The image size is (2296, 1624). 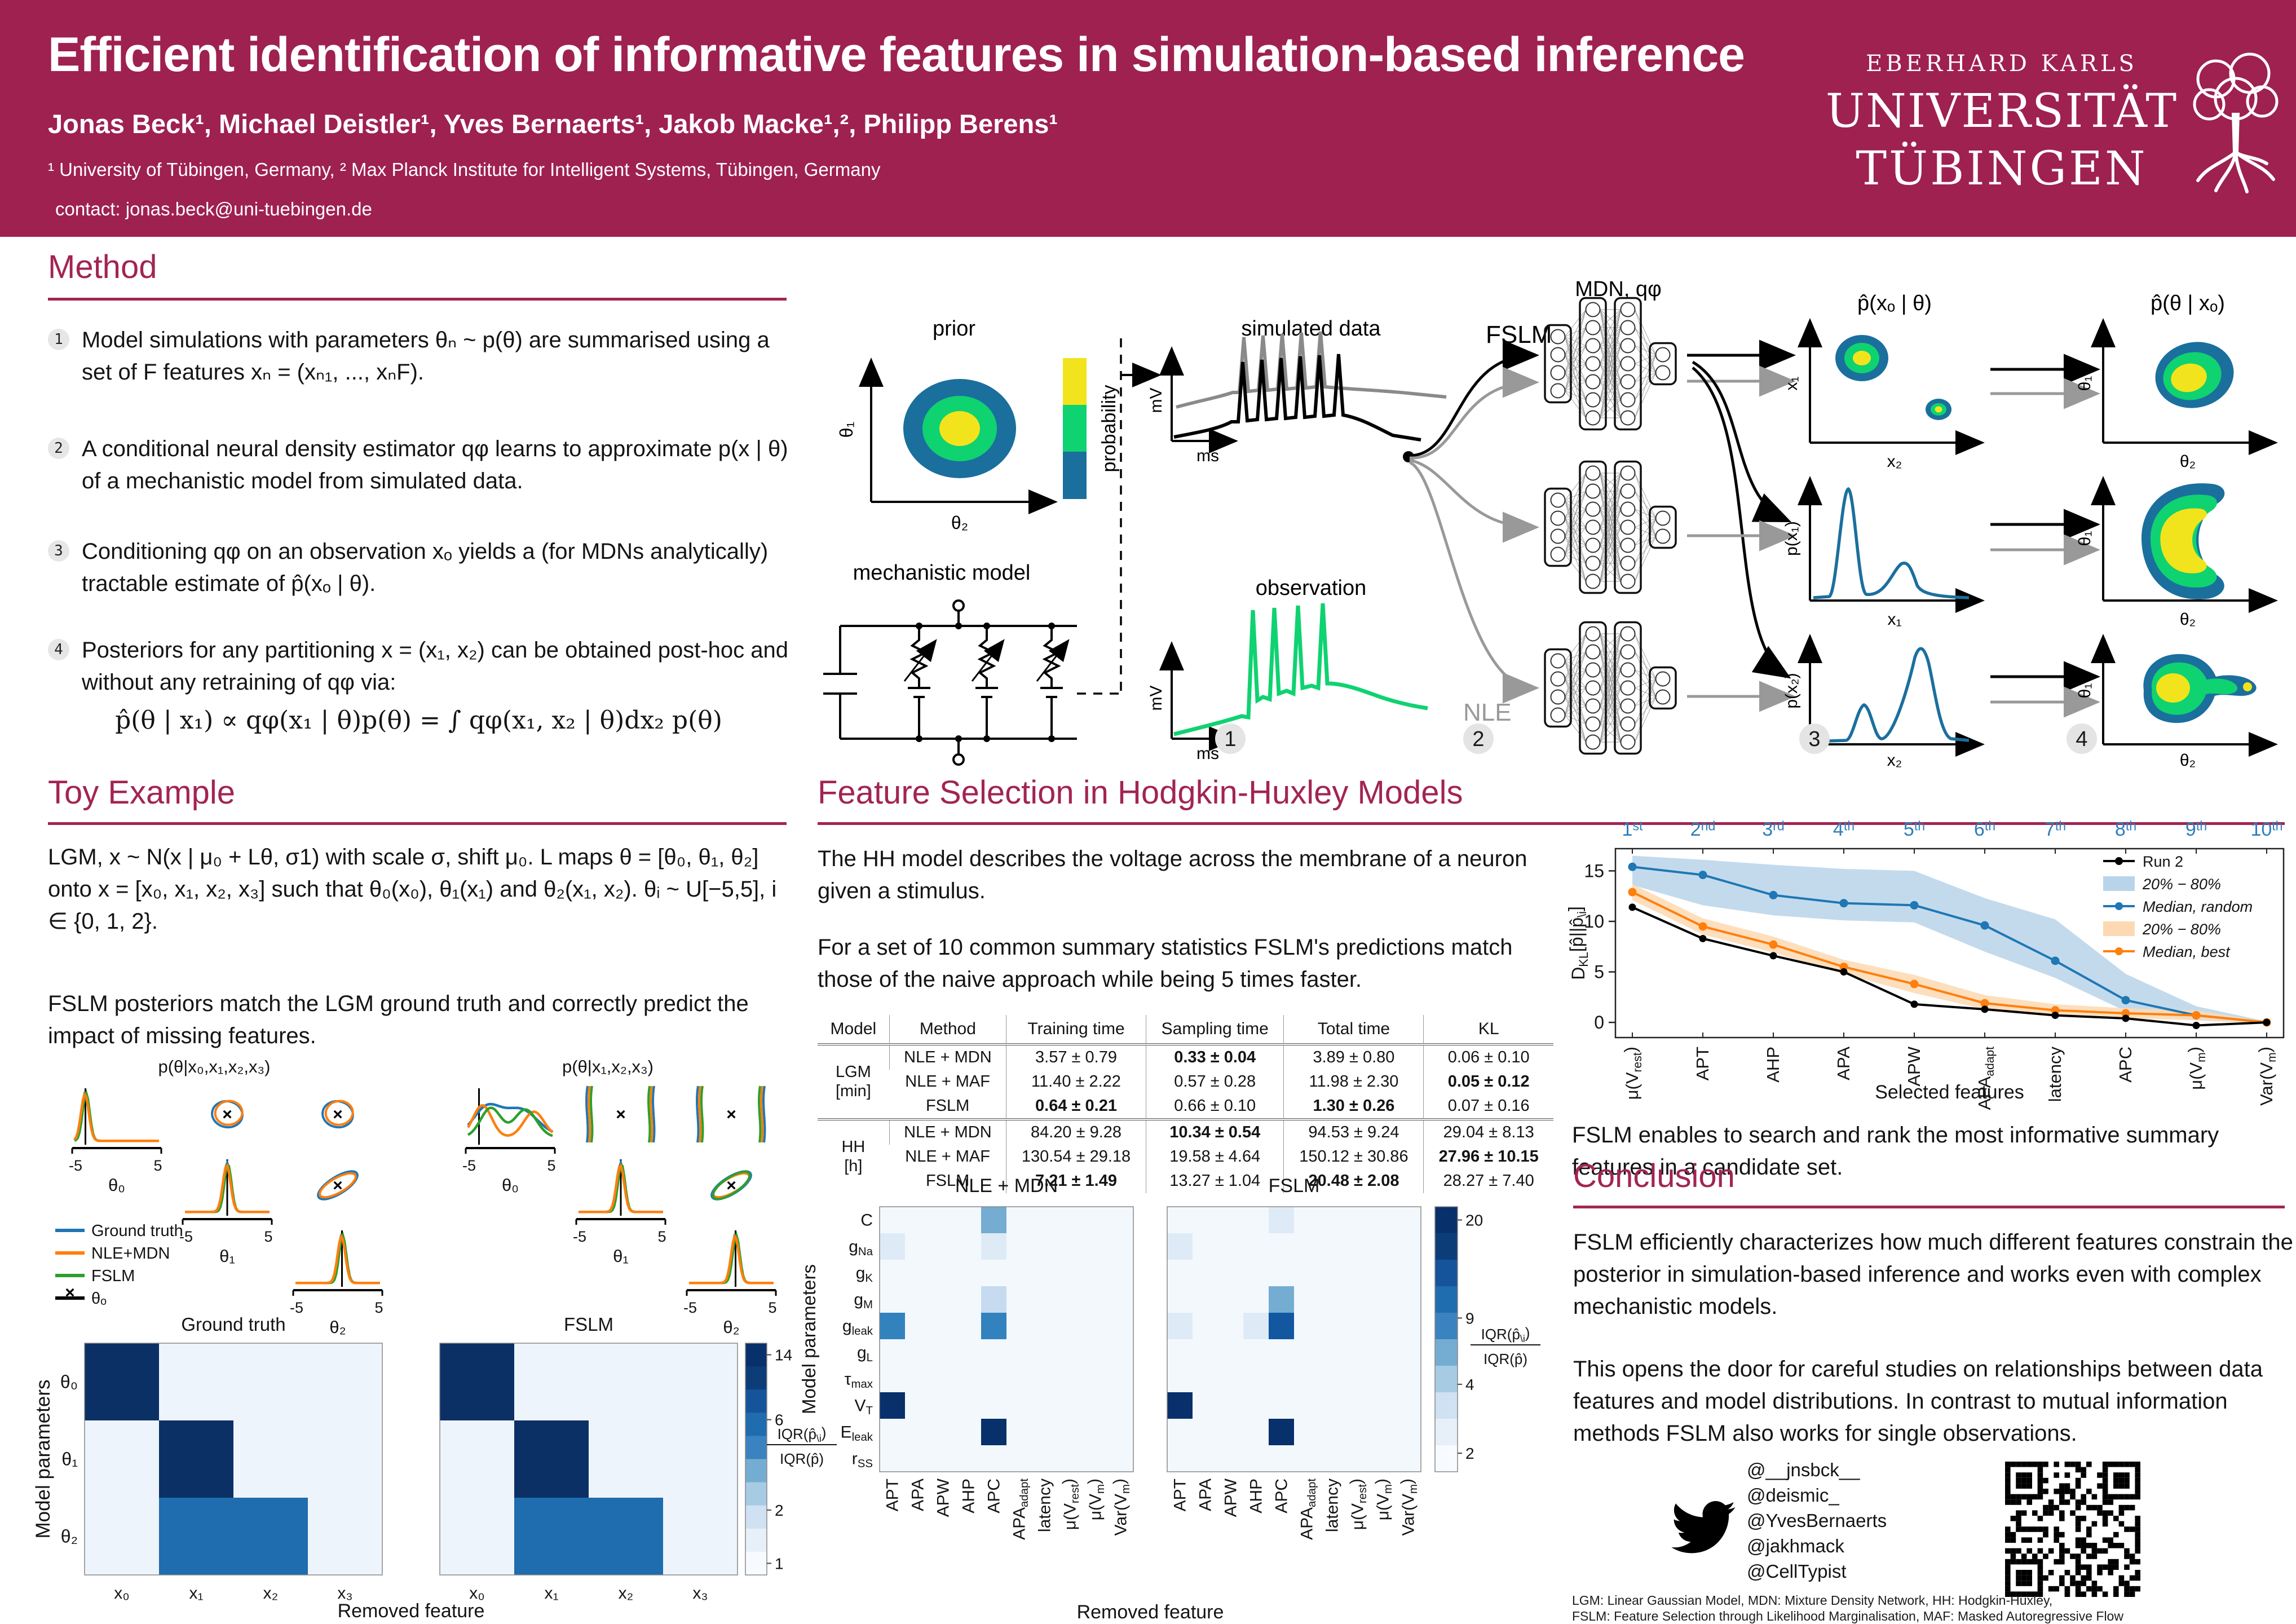 I want to click on x-tick-label: APC, so click(x=2125, y=1065).